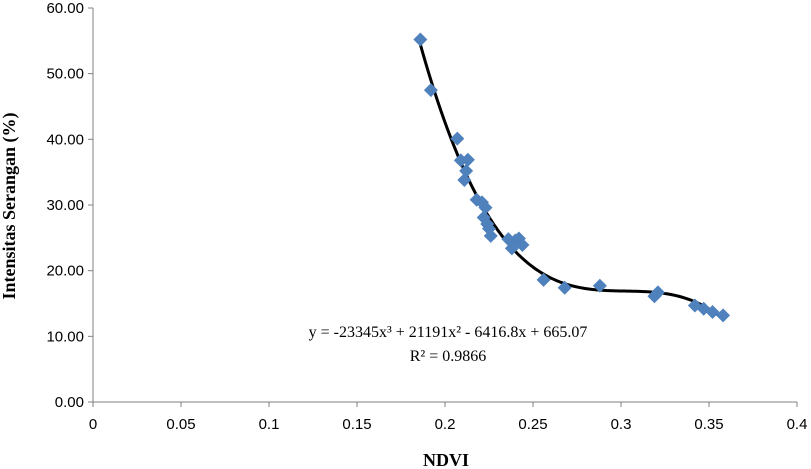 Image resolution: width=811 pixels, height=469 pixels. What do you see at coordinates (65, 74) in the screenshot?
I see `y-tick-label: 50.00` at bounding box center [65, 74].